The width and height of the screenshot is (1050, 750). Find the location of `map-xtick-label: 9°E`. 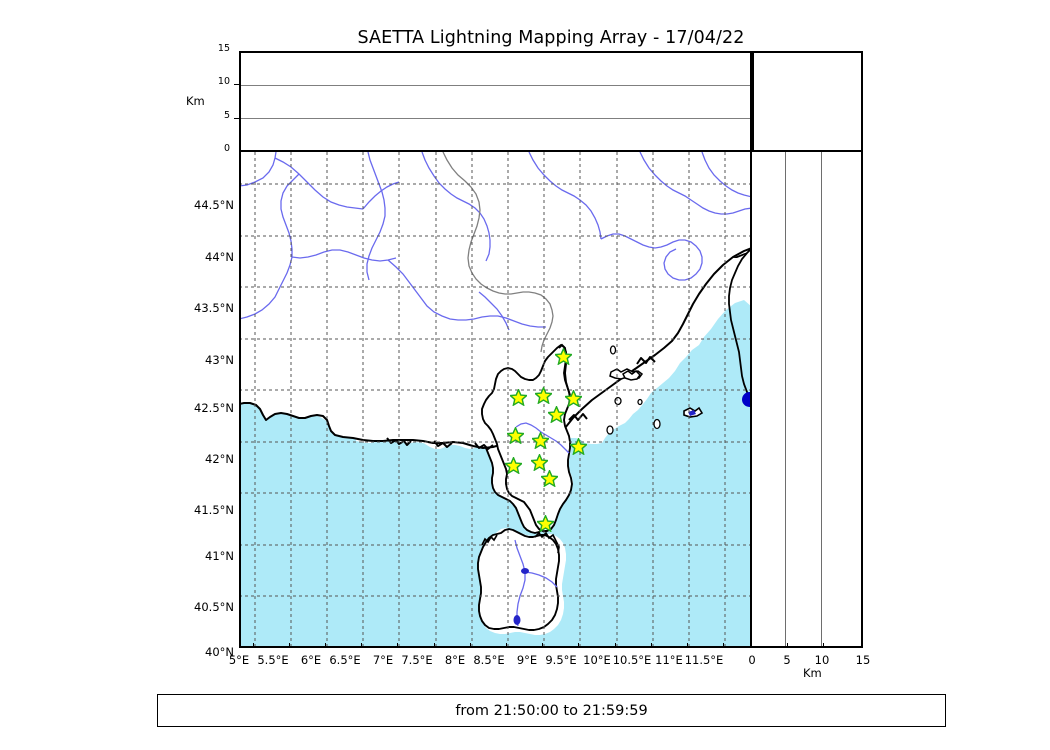

map-xtick-label: 9°E is located at coordinates (527, 660).